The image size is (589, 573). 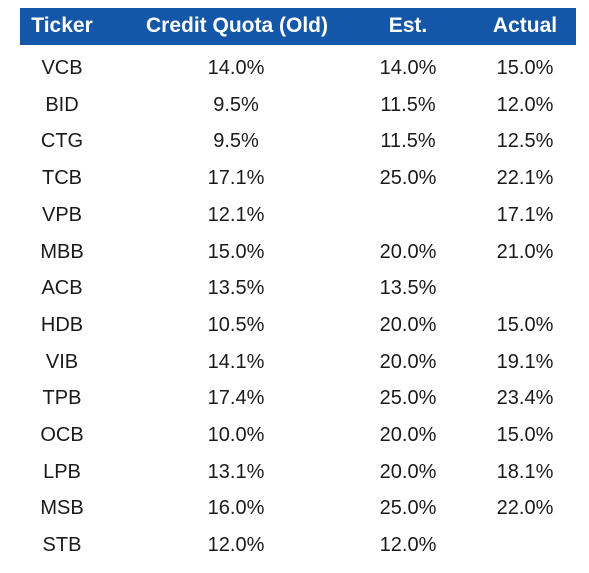 What do you see at coordinates (525, 508) in the screenshot?
I see `percentage-cell: 22.0%` at bounding box center [525, 508].